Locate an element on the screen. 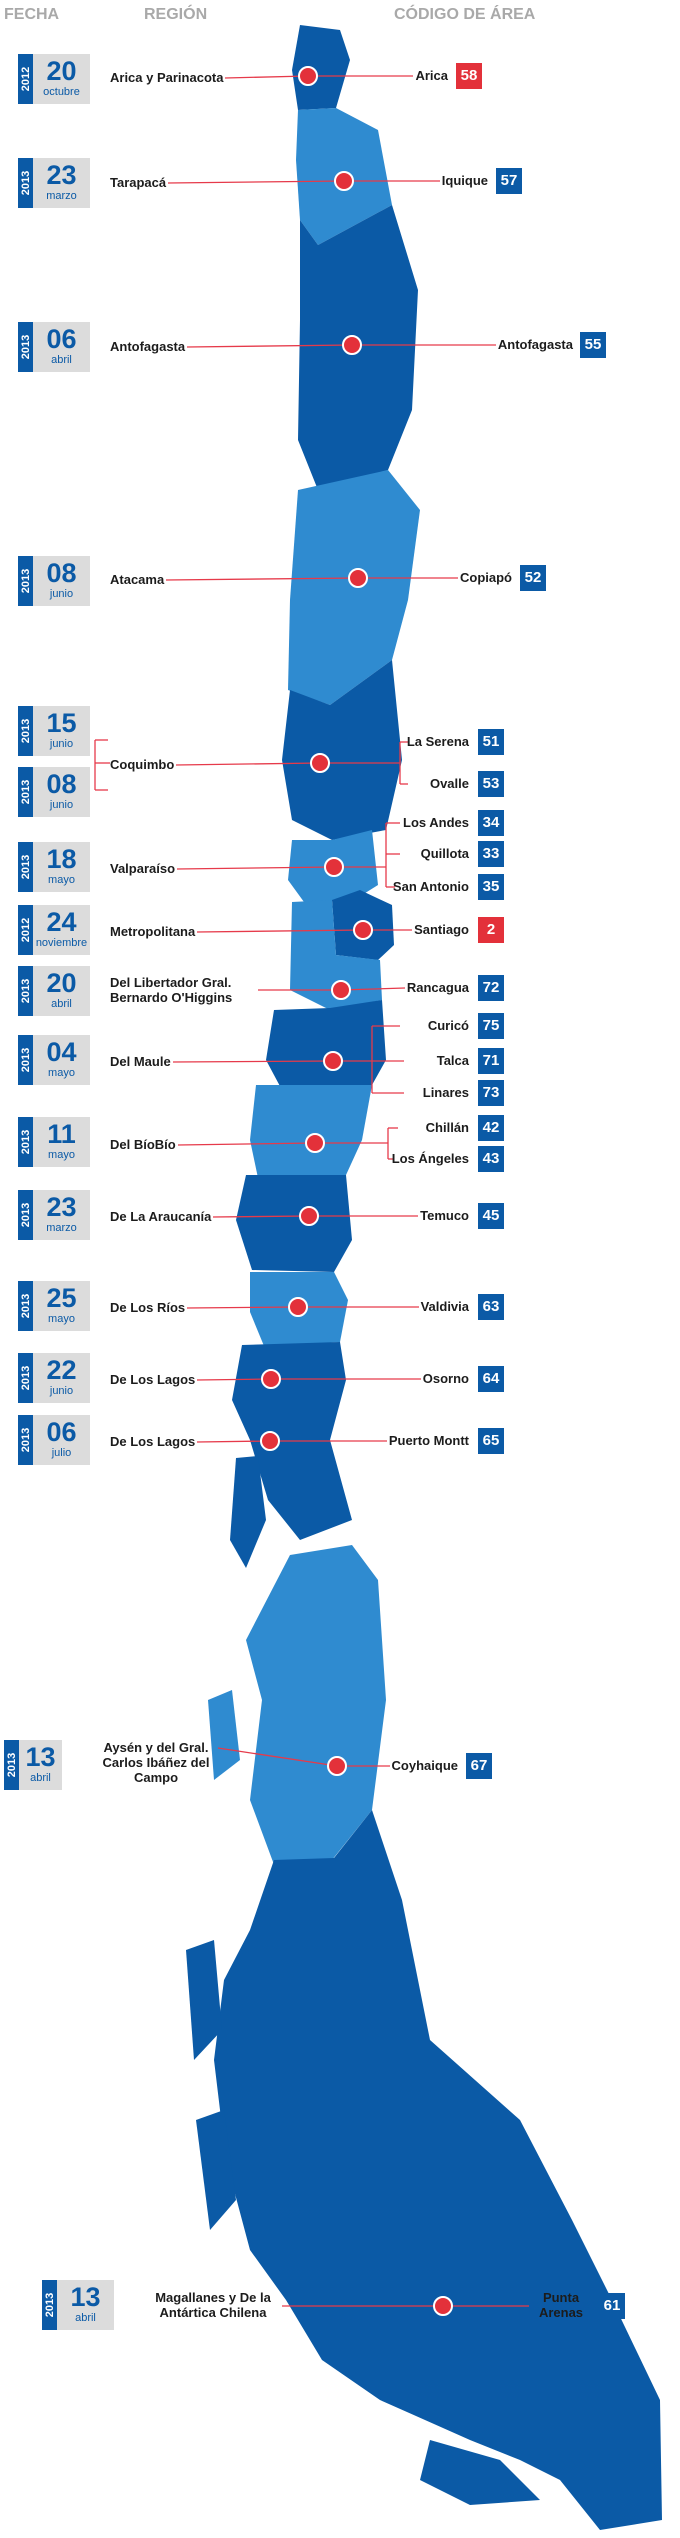  region-label: Metropolitana is located at coordinates (153, 931).